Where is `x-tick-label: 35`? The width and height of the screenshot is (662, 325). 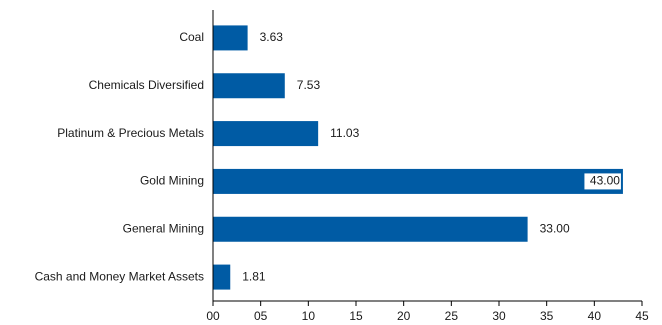 x-tick-label: 35 is located at coordinates (547, 316).